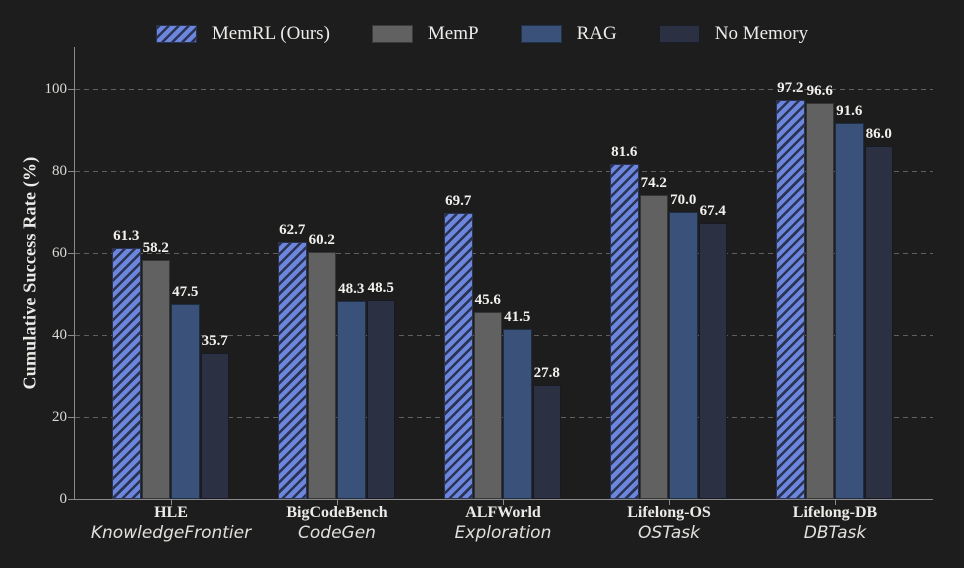  I want to click on bar-memp-lifelong-db, so click(819, 300).